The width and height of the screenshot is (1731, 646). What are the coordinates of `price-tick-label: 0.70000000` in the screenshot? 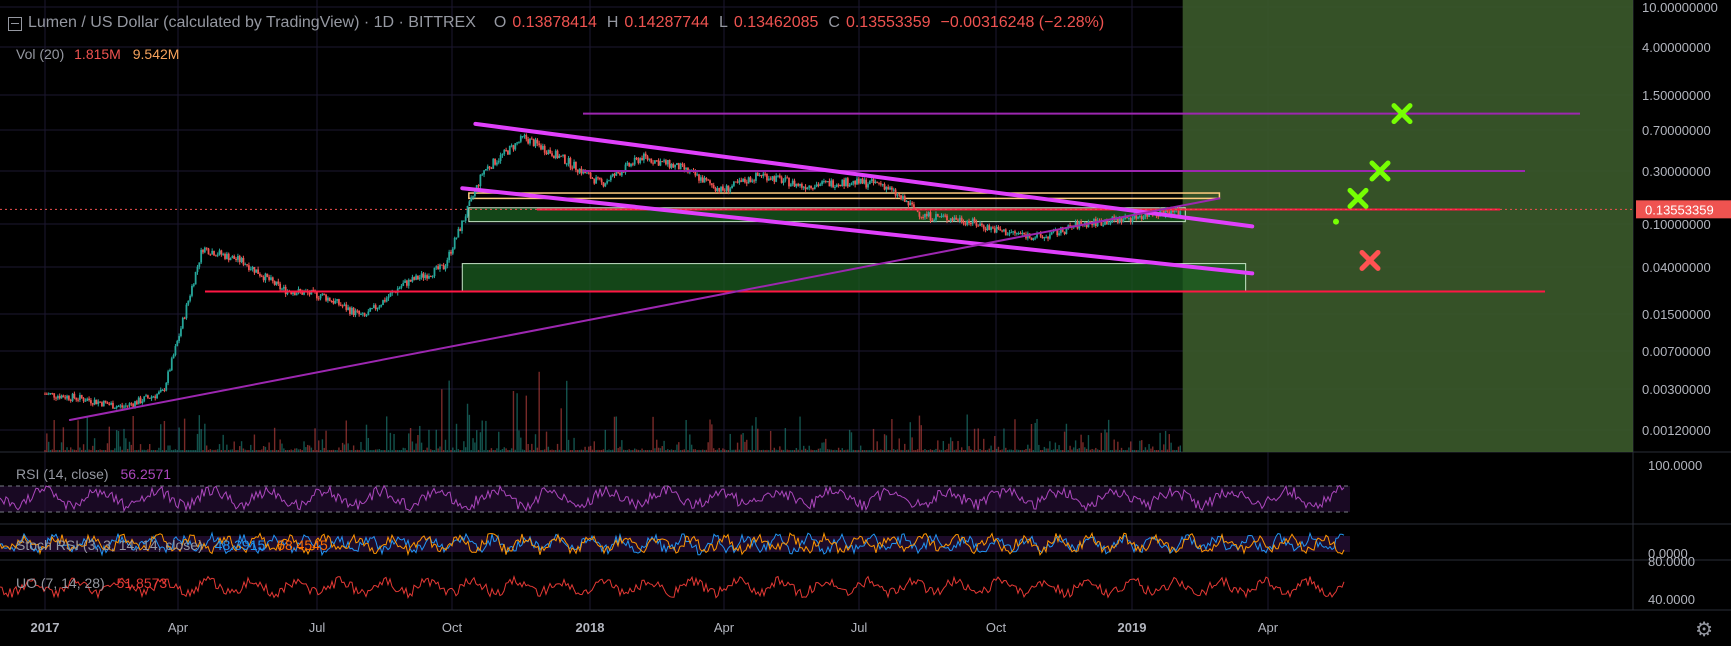 It's located at (1676, 130).